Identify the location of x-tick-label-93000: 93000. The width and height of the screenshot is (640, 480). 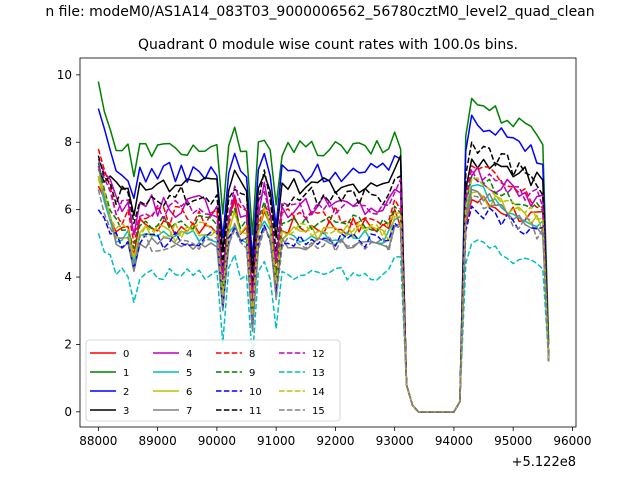
(395, 441).